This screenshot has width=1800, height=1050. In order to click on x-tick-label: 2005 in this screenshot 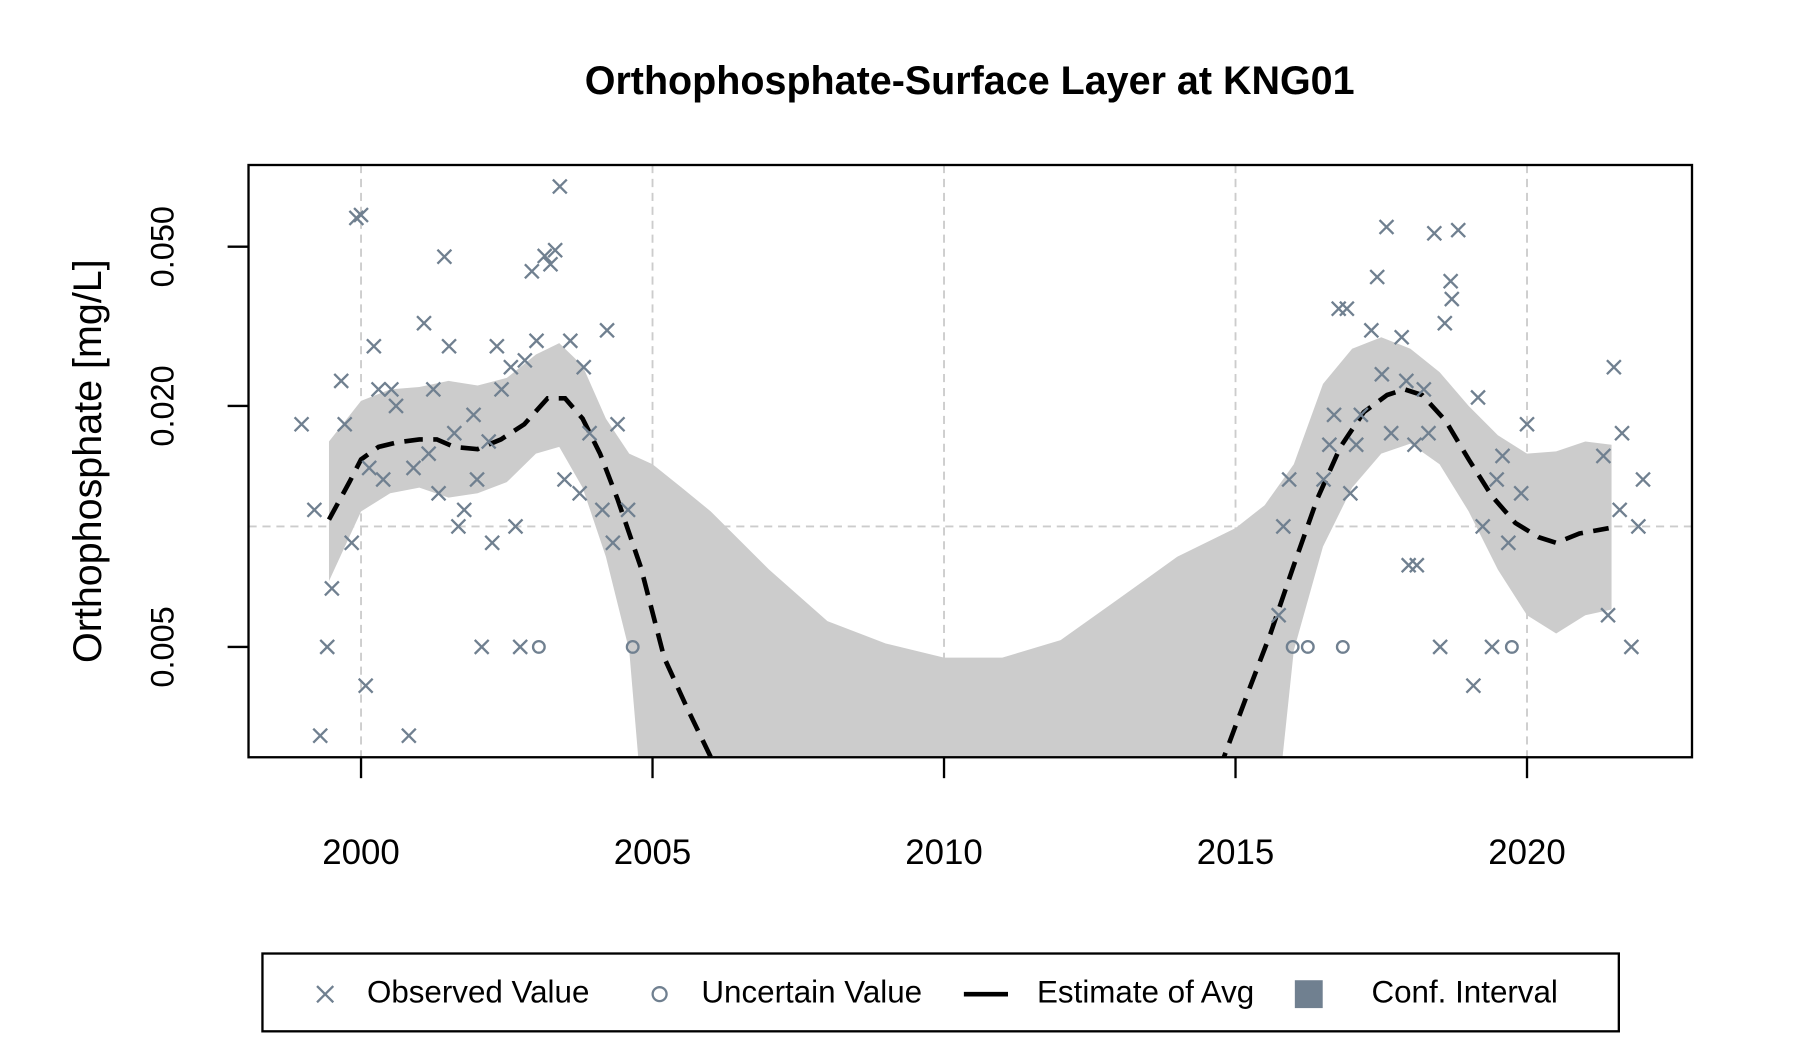, I will do `click(652, 852)`.